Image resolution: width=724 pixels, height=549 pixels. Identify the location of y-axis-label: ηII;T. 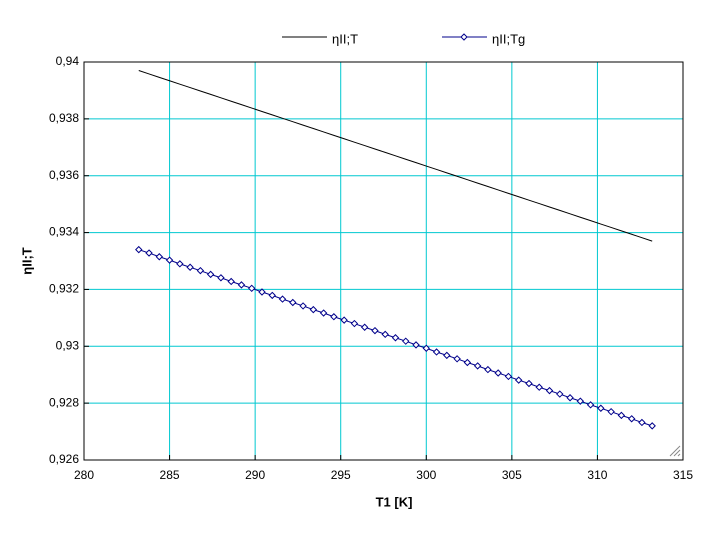
(26, 260).